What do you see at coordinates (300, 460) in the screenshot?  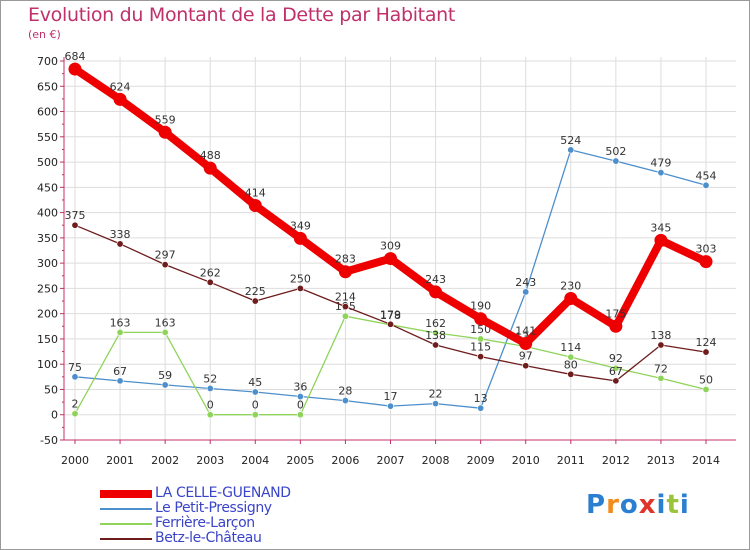 I see `x-tick-label: 2005` at bounding box center [300, 460].